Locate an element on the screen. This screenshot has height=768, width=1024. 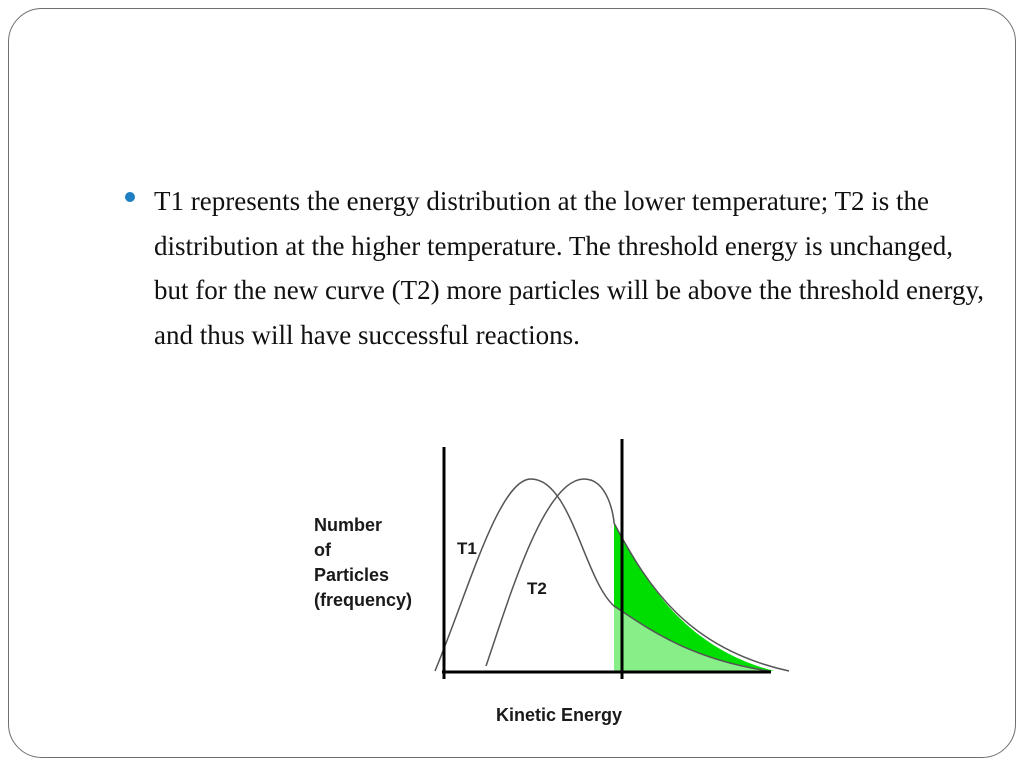
t2-shaded-area is located at coordinates (694, 597).